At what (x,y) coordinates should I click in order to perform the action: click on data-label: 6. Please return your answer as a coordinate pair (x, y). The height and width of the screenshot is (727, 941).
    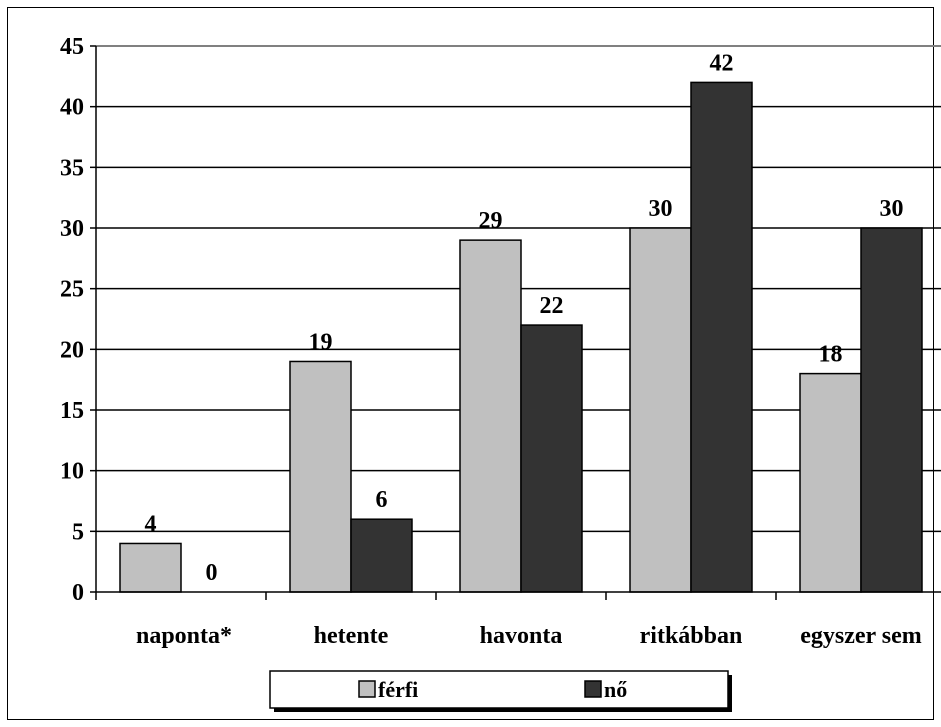
    Looking at the image, I should click on (382, 500).